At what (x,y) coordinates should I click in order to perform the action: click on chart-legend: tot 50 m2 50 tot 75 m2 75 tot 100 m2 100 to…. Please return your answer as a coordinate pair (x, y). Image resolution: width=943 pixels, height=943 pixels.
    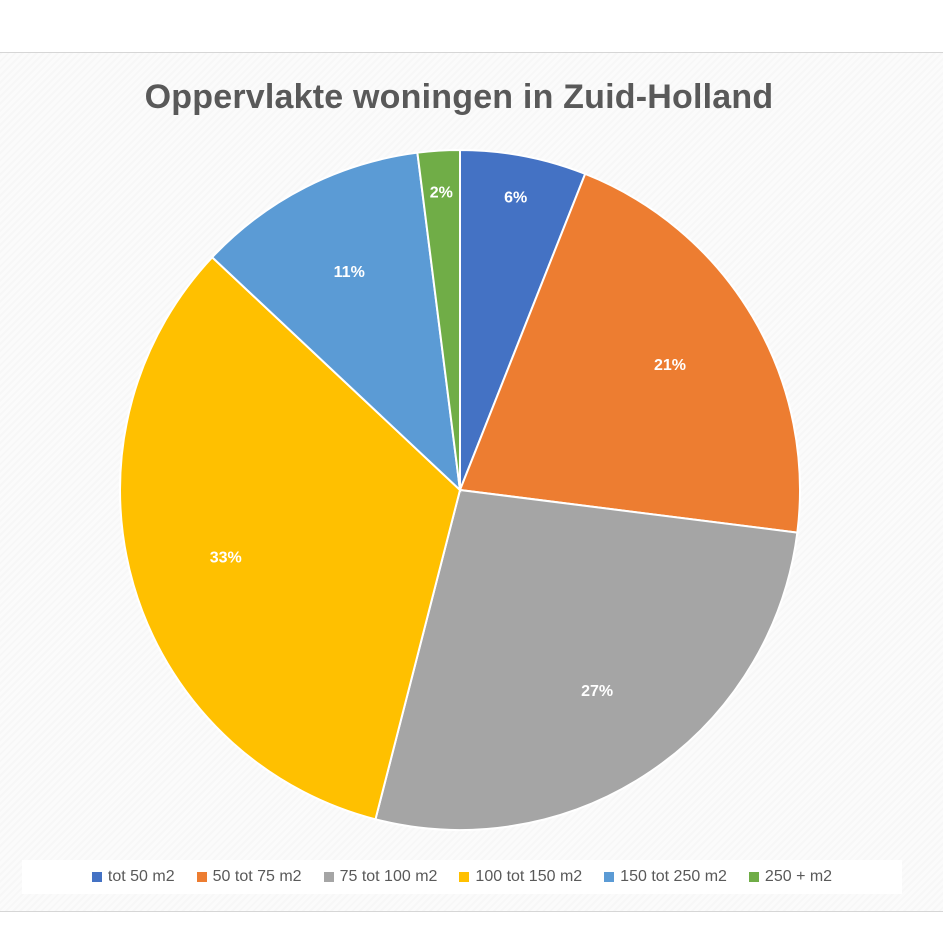
    Looking at the image, I should click on (462, 877).